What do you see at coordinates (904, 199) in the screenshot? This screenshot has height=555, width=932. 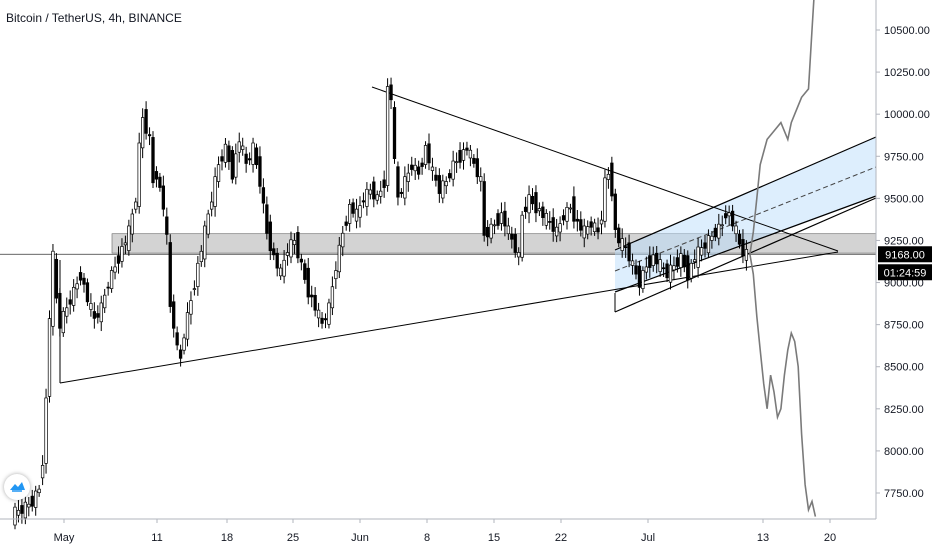 I see `y-tick-label: 9500.00` at bounding box center [904, 199].